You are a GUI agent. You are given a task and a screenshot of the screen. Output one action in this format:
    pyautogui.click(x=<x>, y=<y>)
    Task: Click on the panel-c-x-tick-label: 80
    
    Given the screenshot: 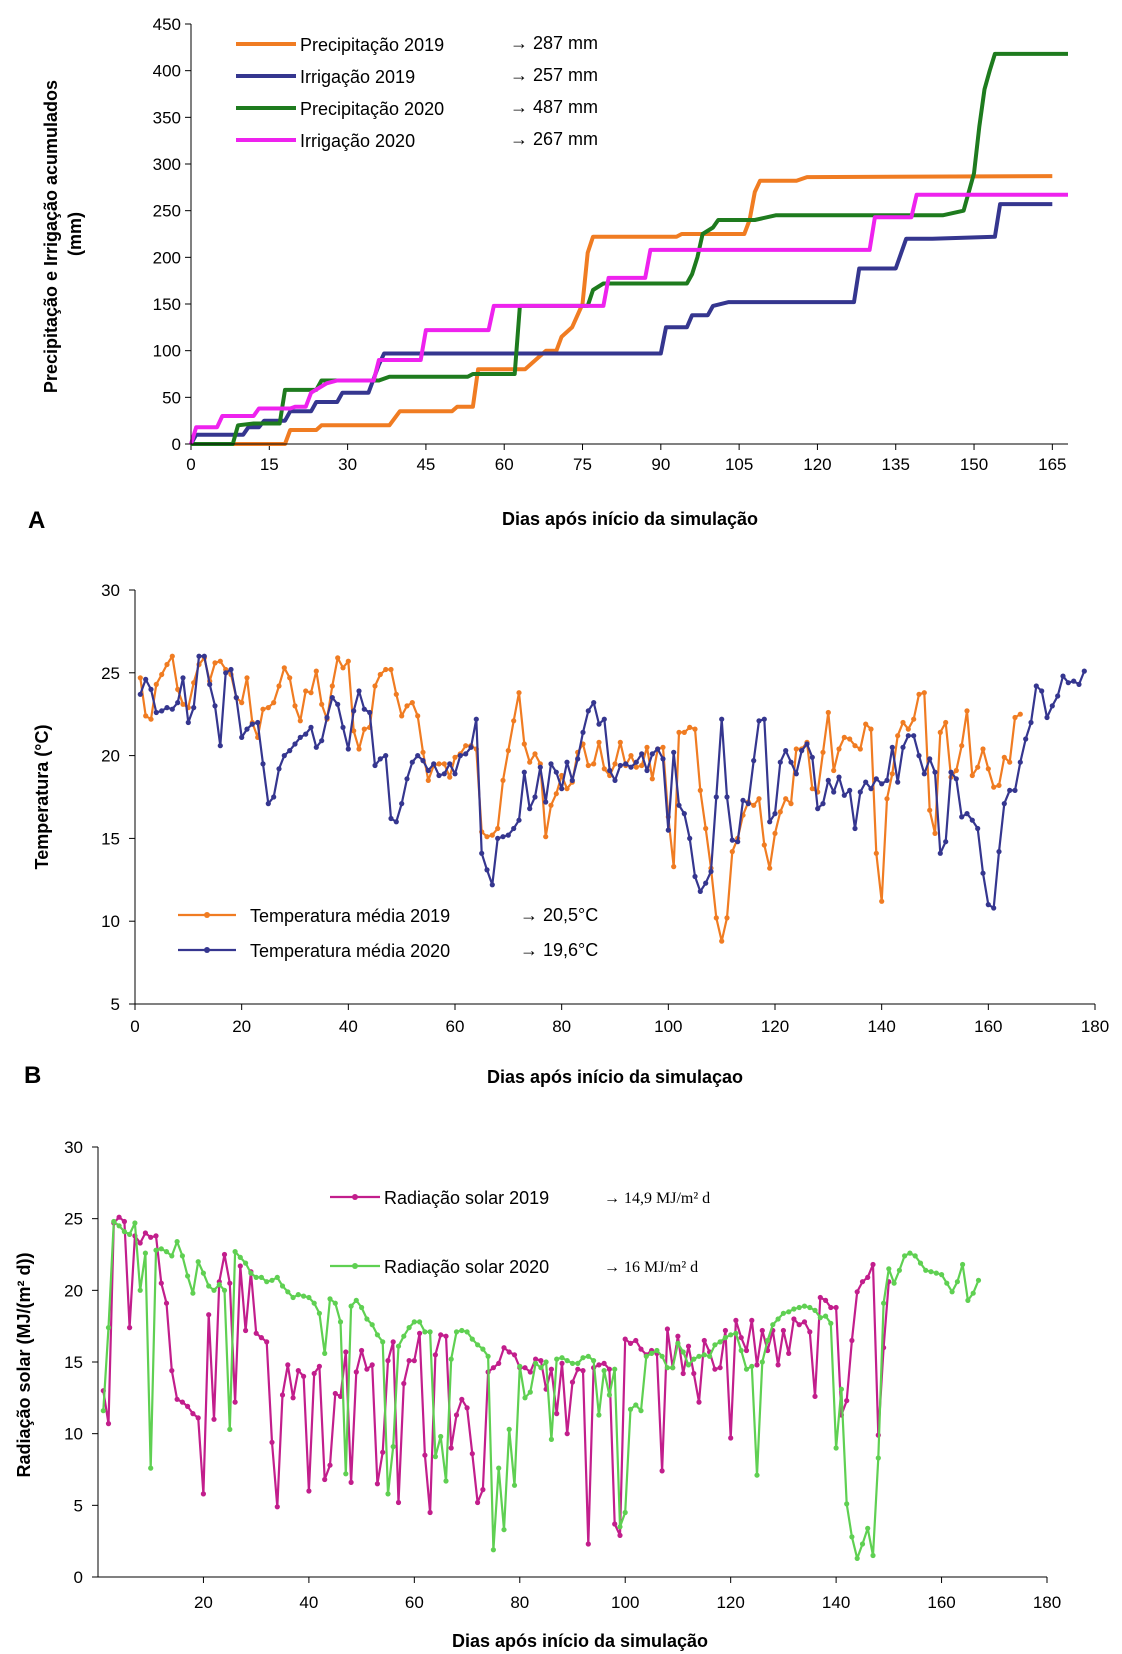 What is the action you would take?
    pyautogui.click(x=519, y=1602)
    